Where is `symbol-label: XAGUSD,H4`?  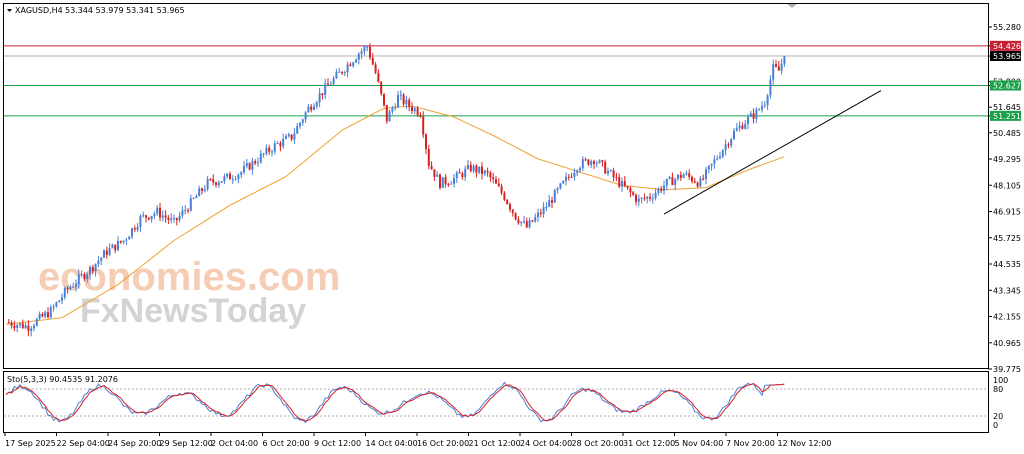
symbol-label: XAGUSD,H4 is located at coordinates (39, 10).